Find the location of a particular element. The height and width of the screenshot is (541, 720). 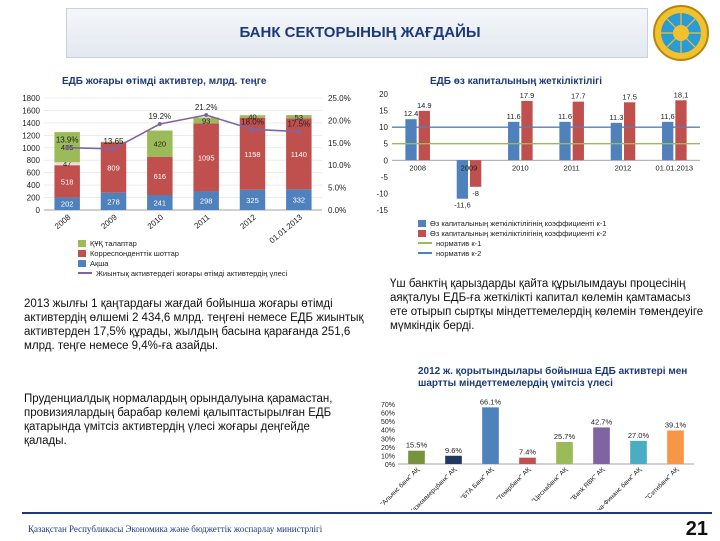

bar-value-label: 1158 is located at coordinates (252, 154).